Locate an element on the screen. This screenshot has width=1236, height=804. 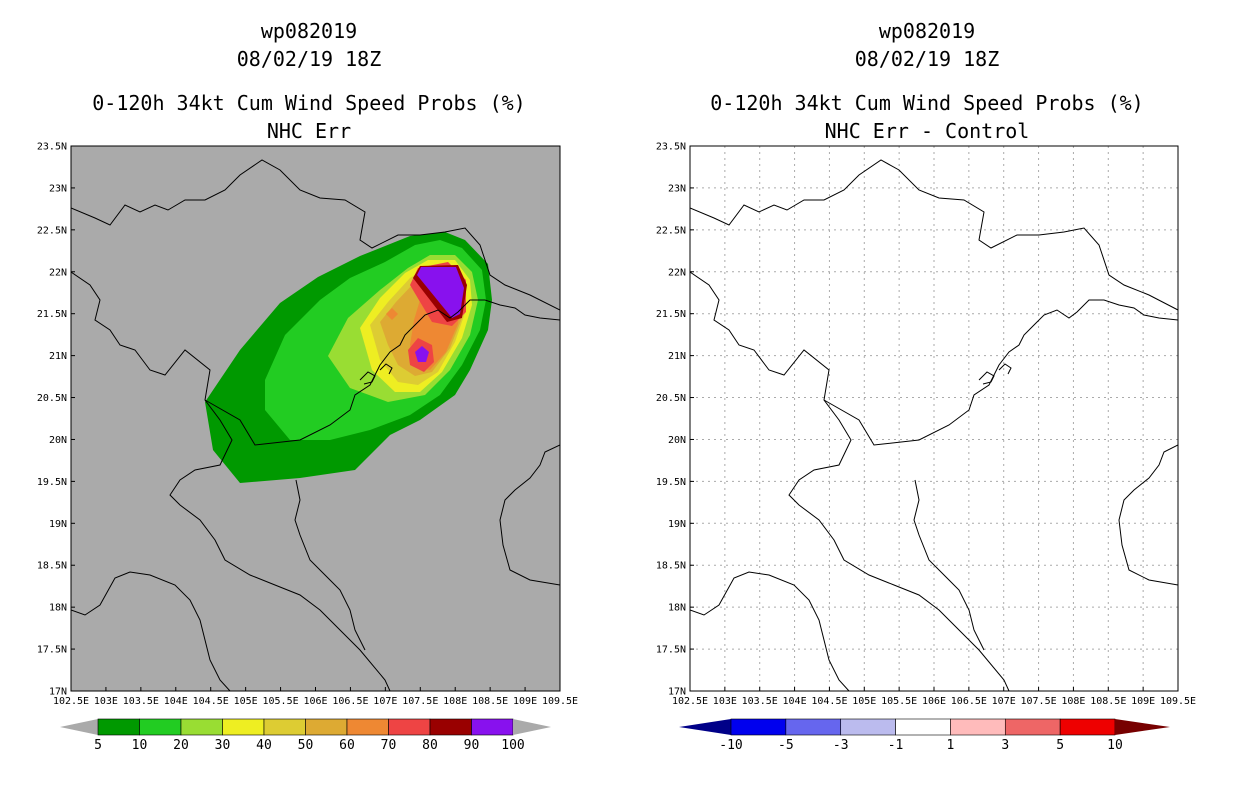
left-colorbar-low-arrow is located at coordinates (79, 727).